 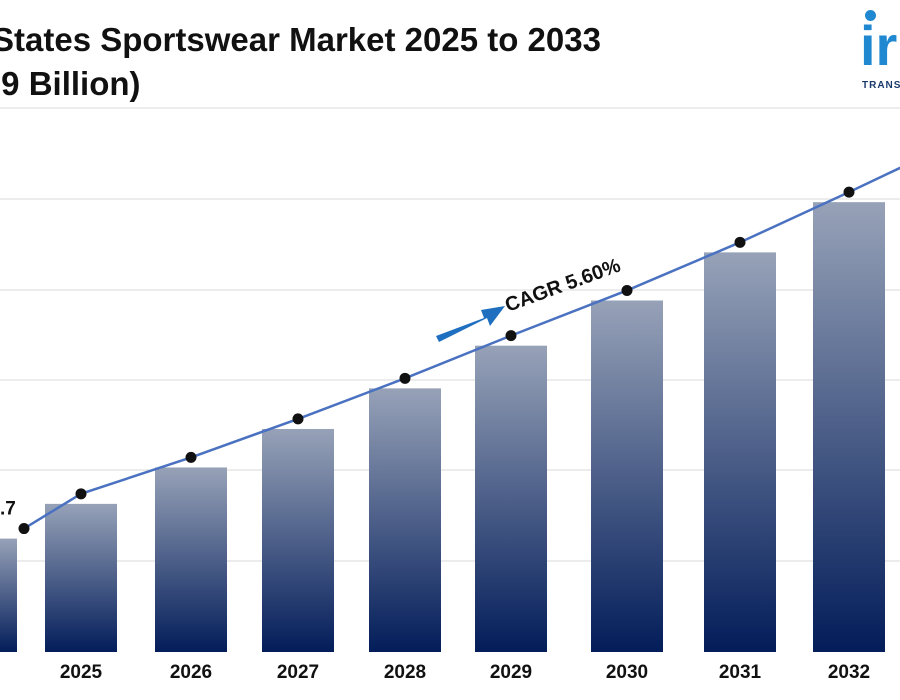 What do you see at coordinates (70, 83) in the screenshot?
I see `chart-title-line-2: .9 Billion)` at bounding box center [70, 83].